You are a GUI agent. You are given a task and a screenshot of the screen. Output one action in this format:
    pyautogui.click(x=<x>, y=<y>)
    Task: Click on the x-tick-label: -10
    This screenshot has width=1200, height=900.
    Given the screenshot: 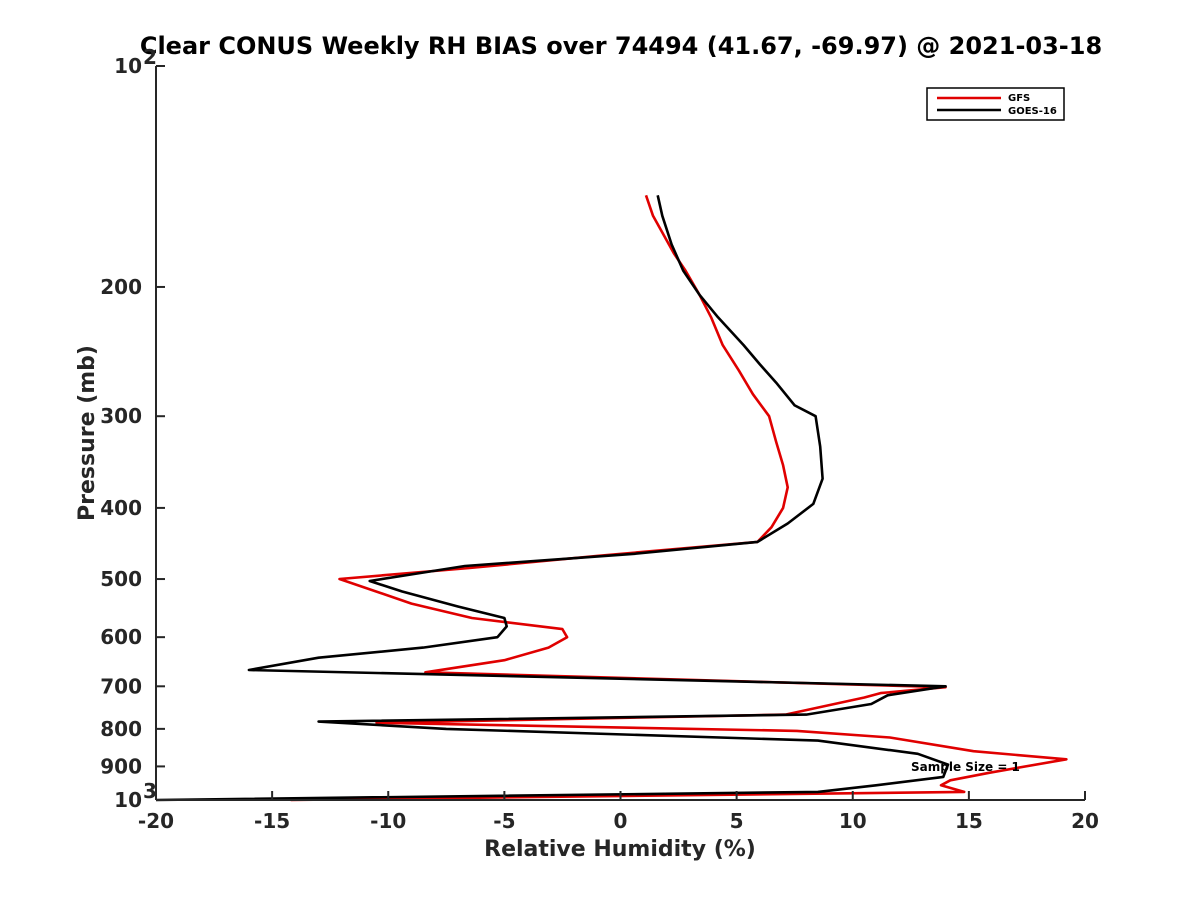 What is the action you would take?
    pyautogui.click(x=388, y=821)
    